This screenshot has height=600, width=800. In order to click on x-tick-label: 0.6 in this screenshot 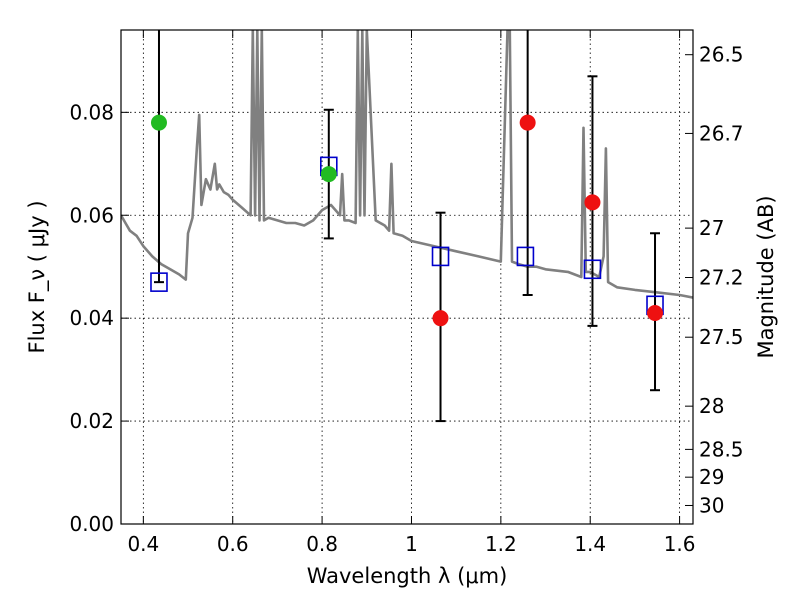, I will do `click(233, 544)`.